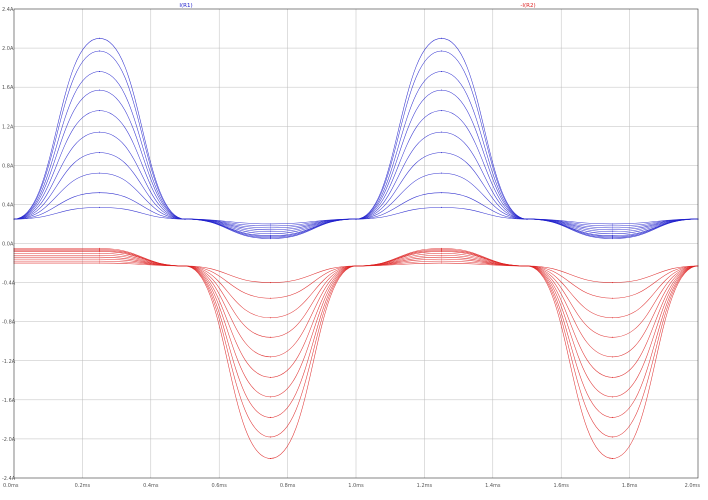 Image resolution: width=708 pixels, height=500 pixels. What do you see at coordinates (11, 486) in the screenshot?
I see `x-tick-label: 0.0ms` at bounding box center [11, 486].